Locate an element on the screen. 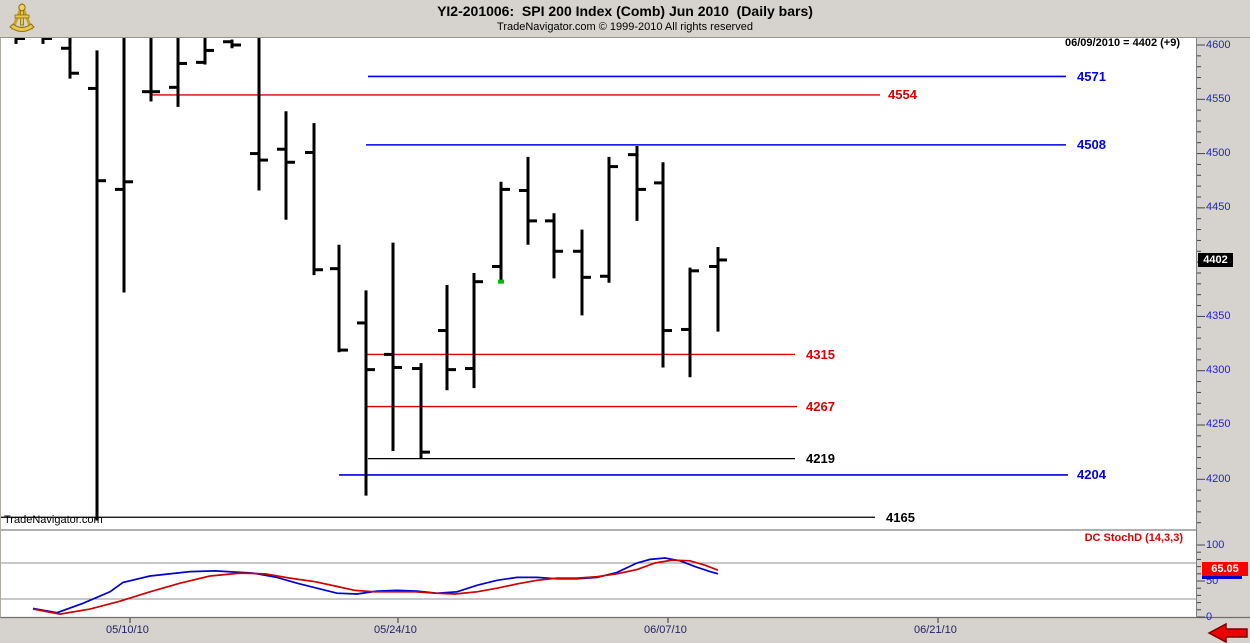  price-axis-label-4550: 4550 is located at coordinates (1218, 98).